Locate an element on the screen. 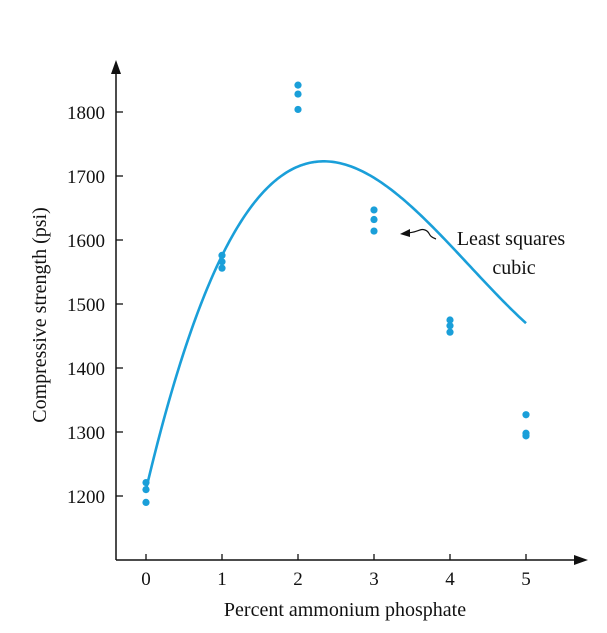  y-tick-label: 1600 is located at coordinates (86, 241).